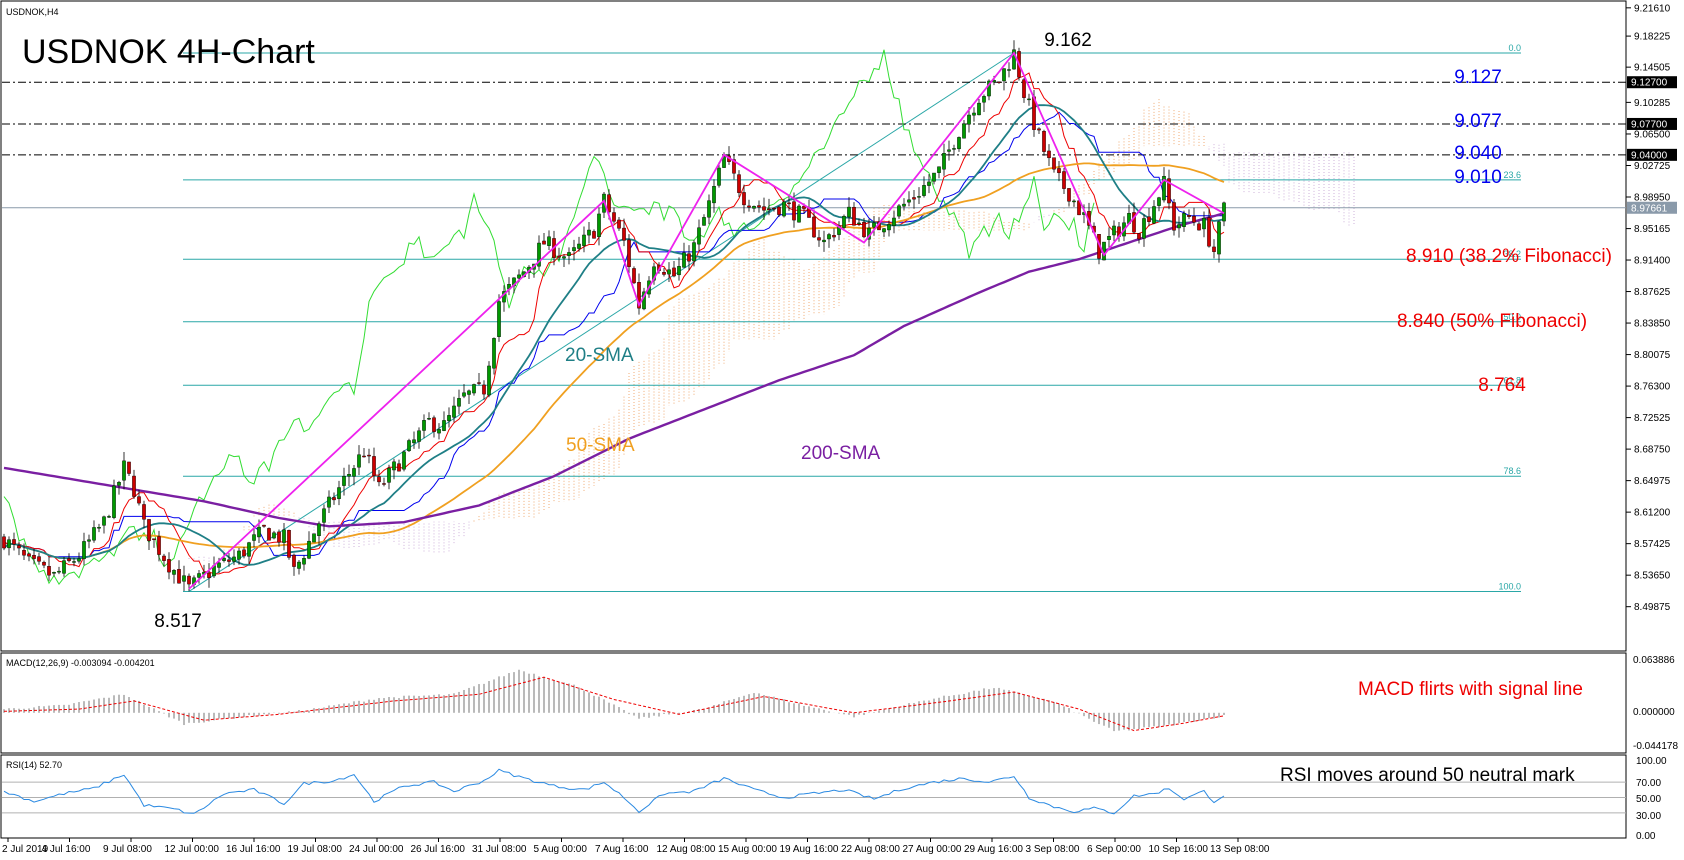 This screenshot has height=860, width=1684. I want to click on fib-ratio-label-1: 23.6, so click(1512, 175).